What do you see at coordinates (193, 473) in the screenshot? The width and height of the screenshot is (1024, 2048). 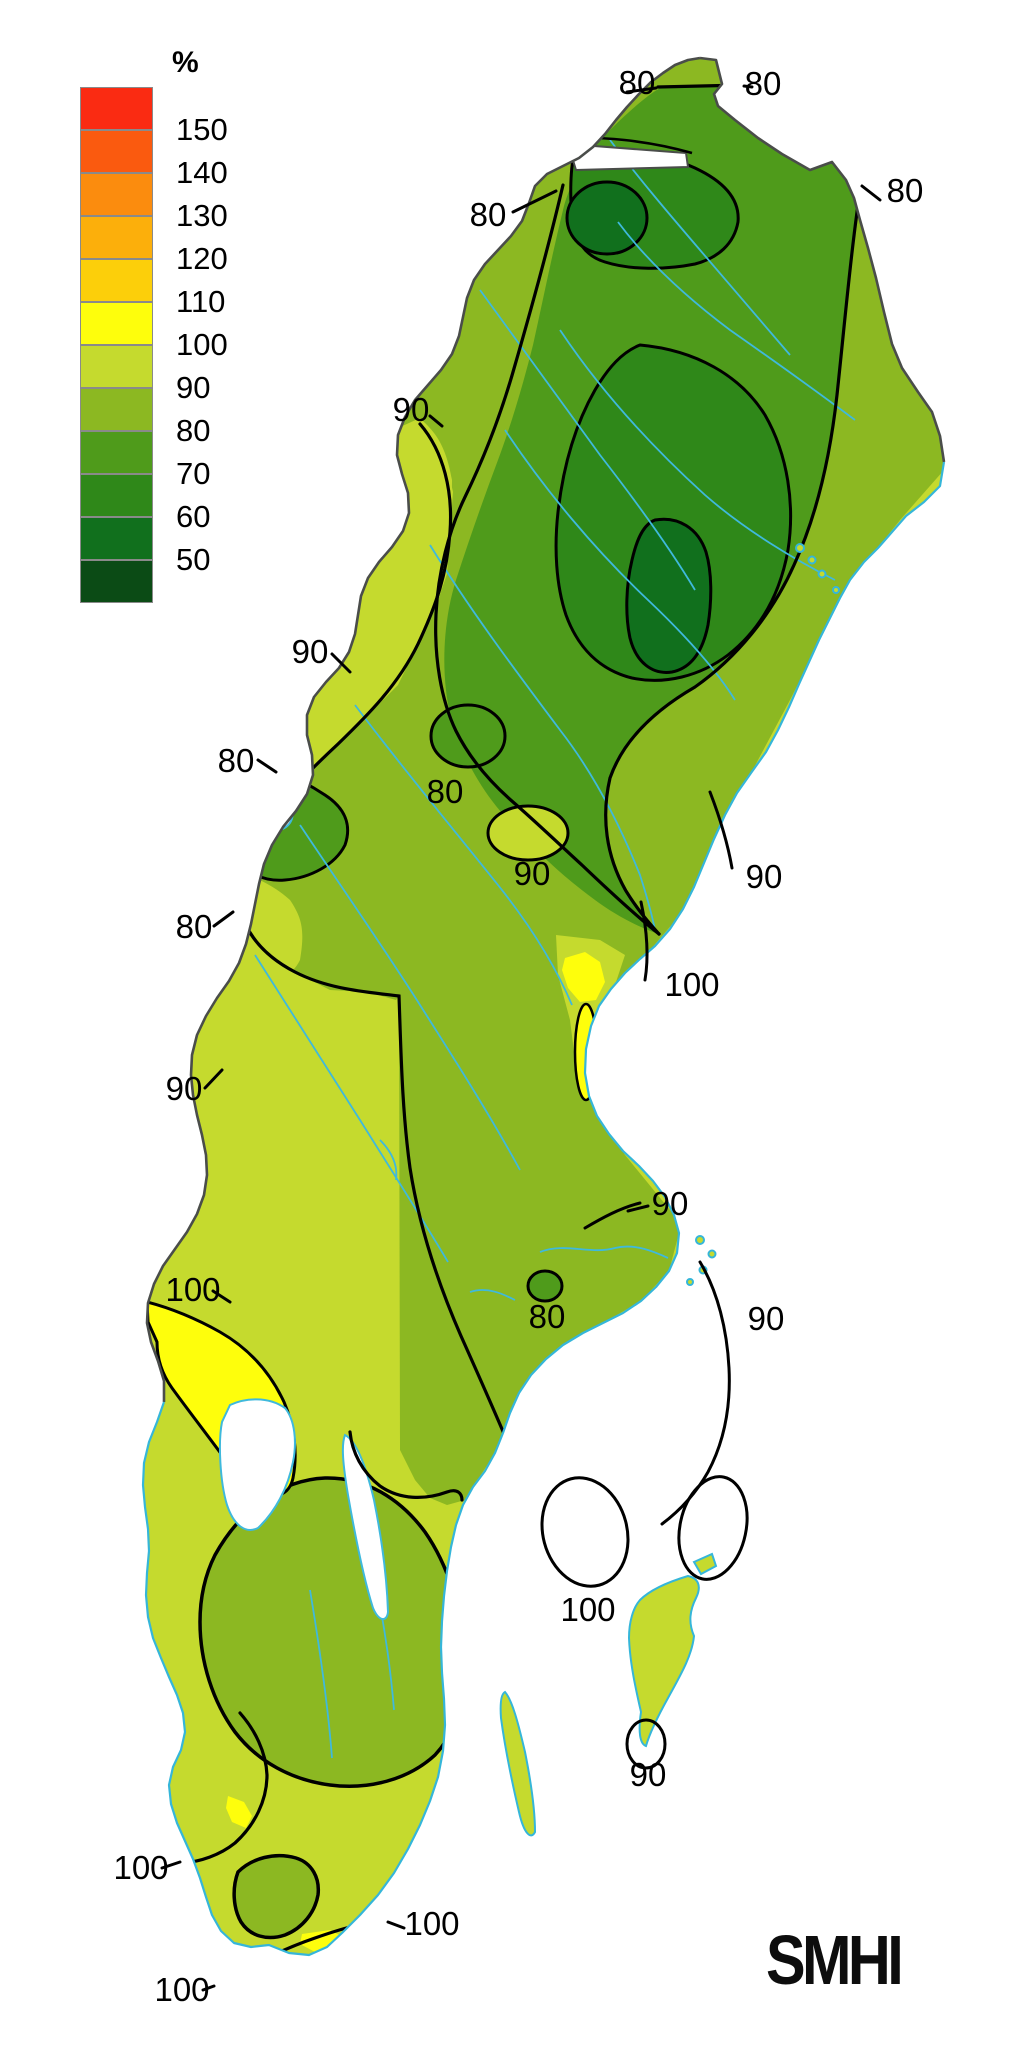 I see `legend-tick-label: 70` at bounding box center [193, 473].